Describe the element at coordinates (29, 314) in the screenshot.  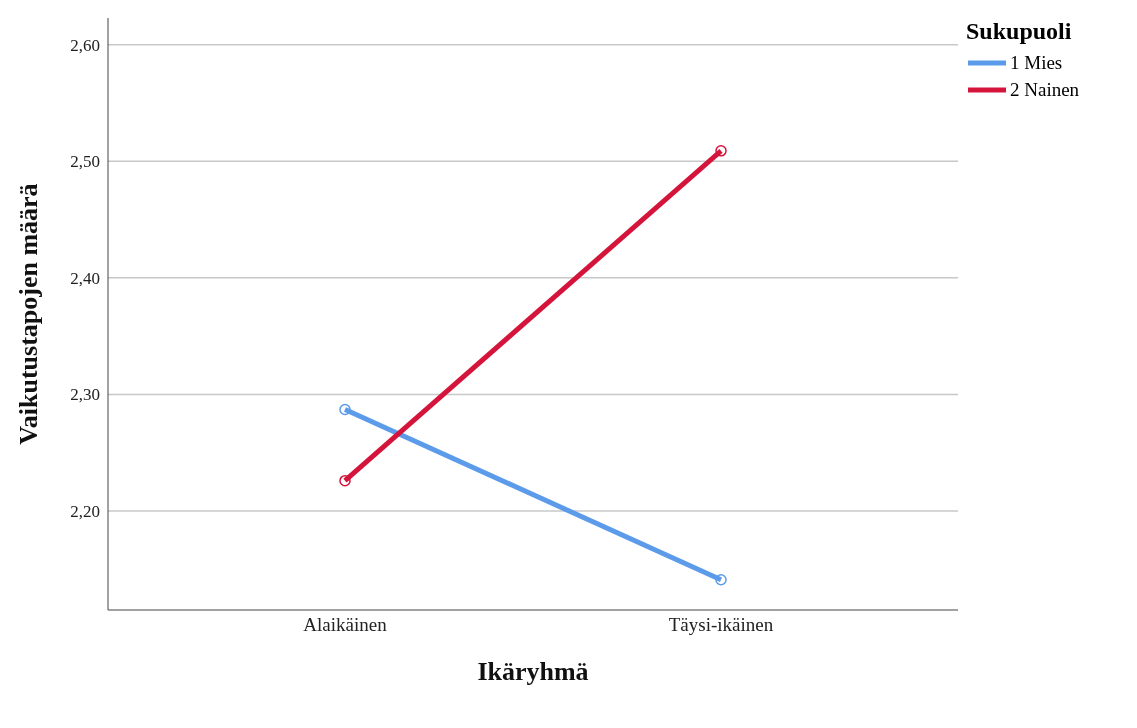
I see `y-axis-title: Vaikutustapojen määrä` at that location.